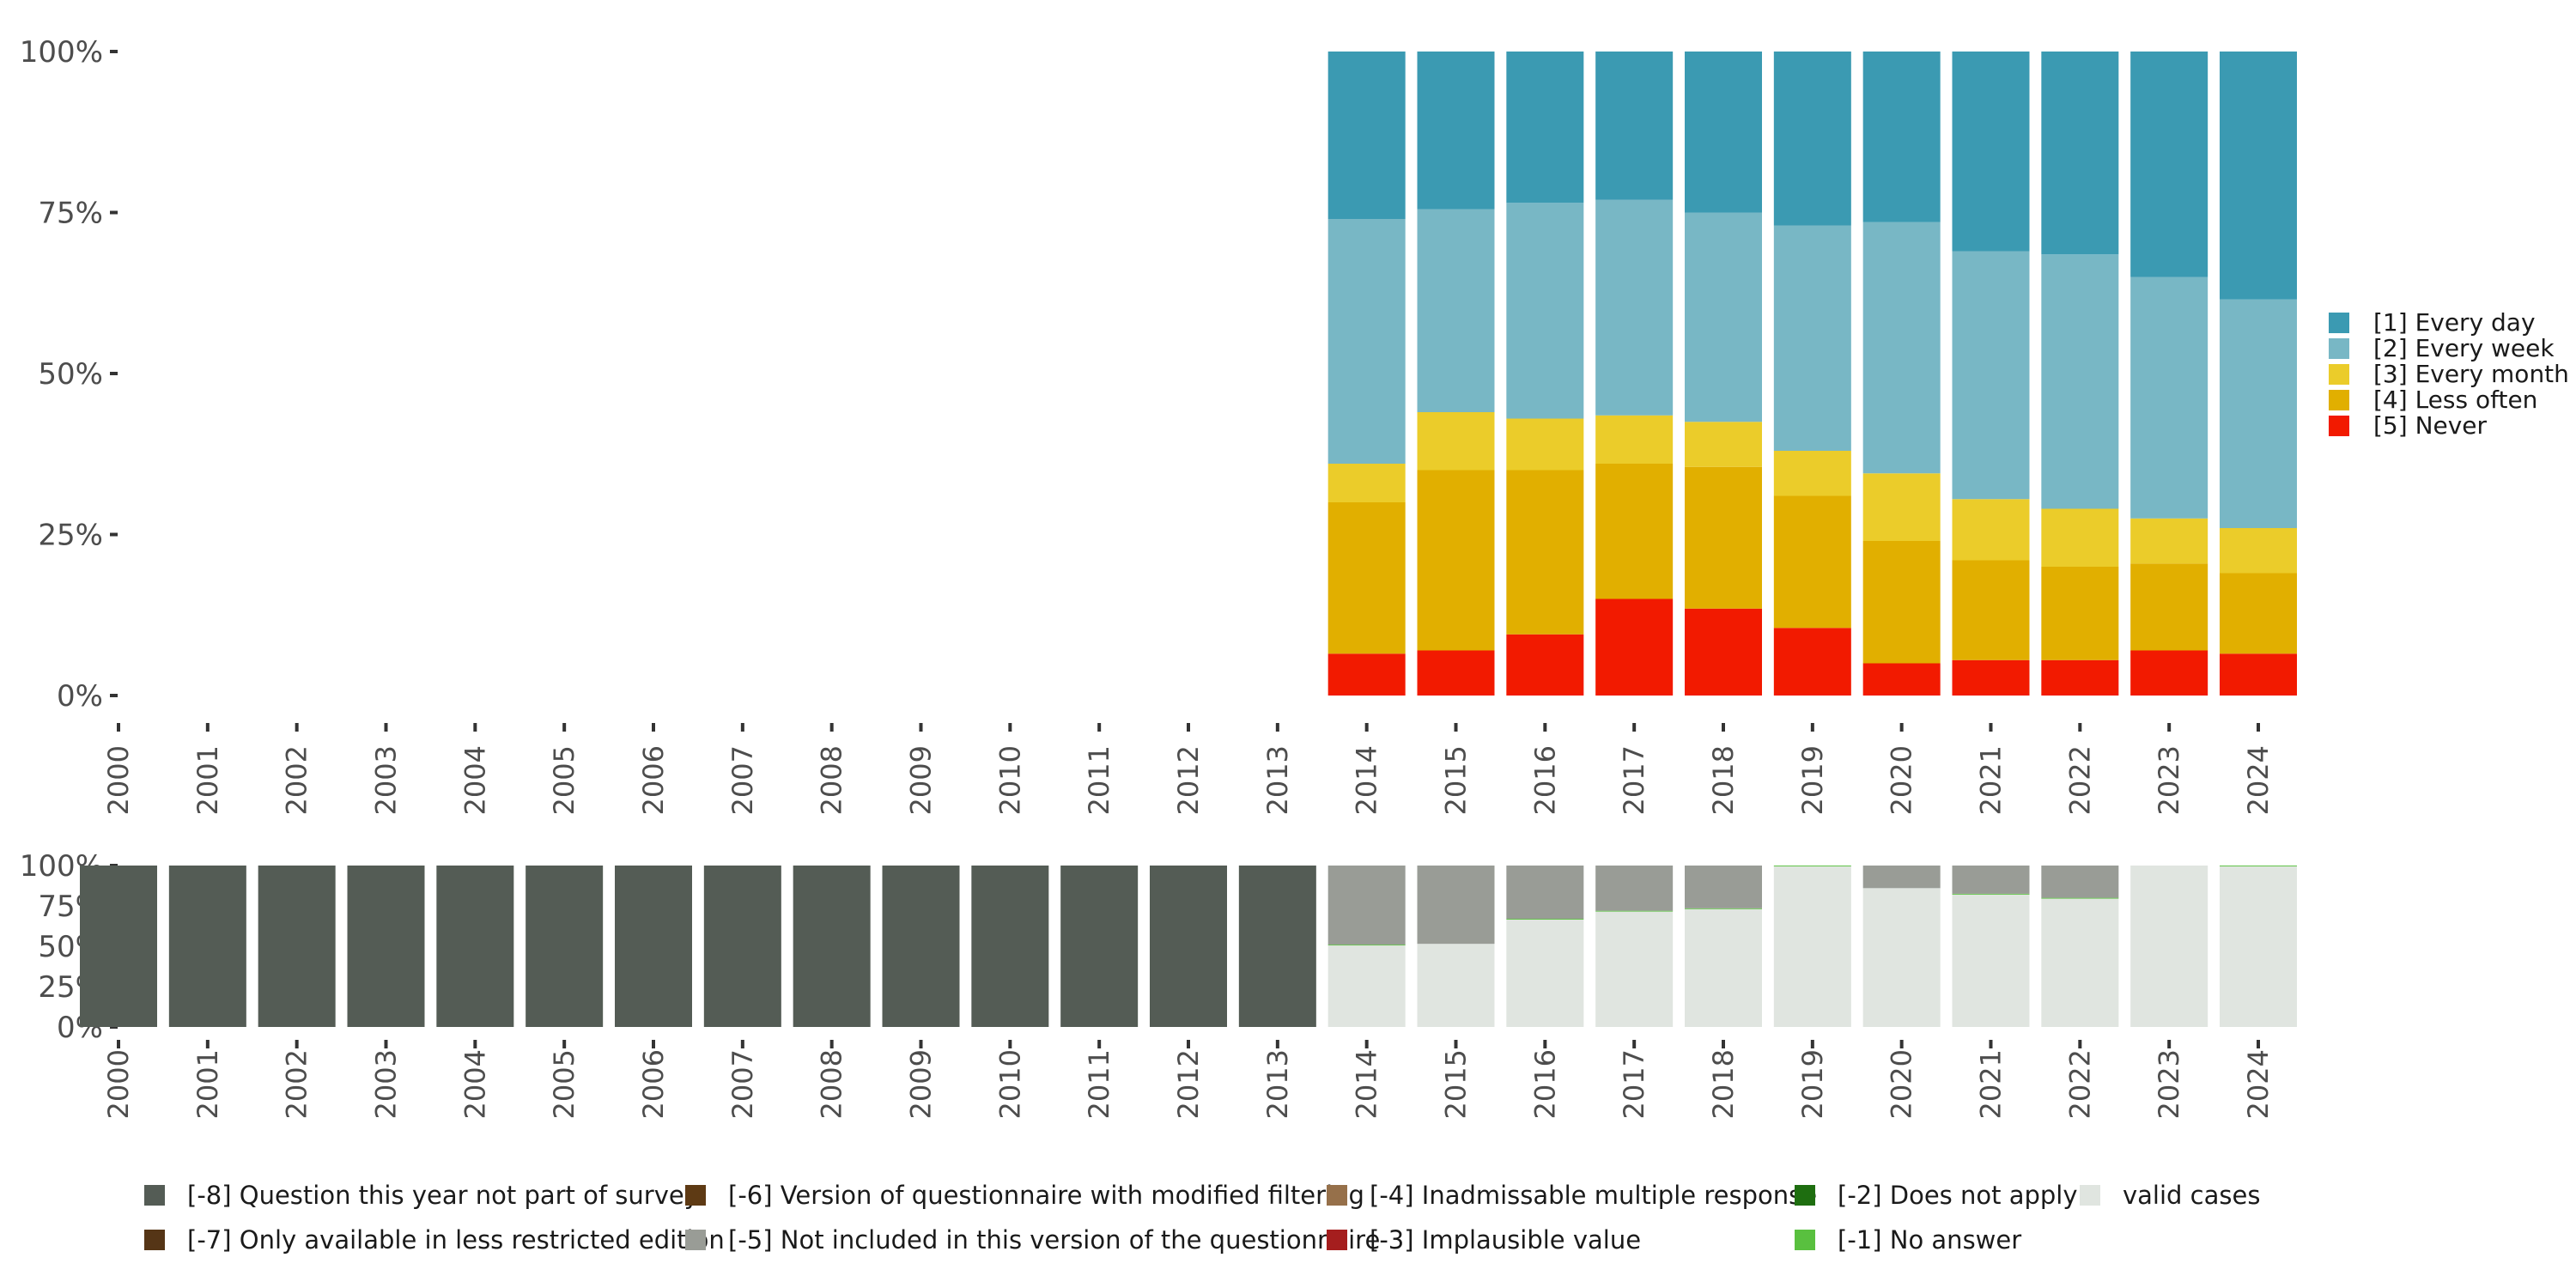 Image resolution: width=2576 pixels, height=1288 pixels. Describe the element at coordinates (1010, 947) in the screenshot. I see `bottom-bar-8-question-this-year-not-part-of-survey-2010` at that location.